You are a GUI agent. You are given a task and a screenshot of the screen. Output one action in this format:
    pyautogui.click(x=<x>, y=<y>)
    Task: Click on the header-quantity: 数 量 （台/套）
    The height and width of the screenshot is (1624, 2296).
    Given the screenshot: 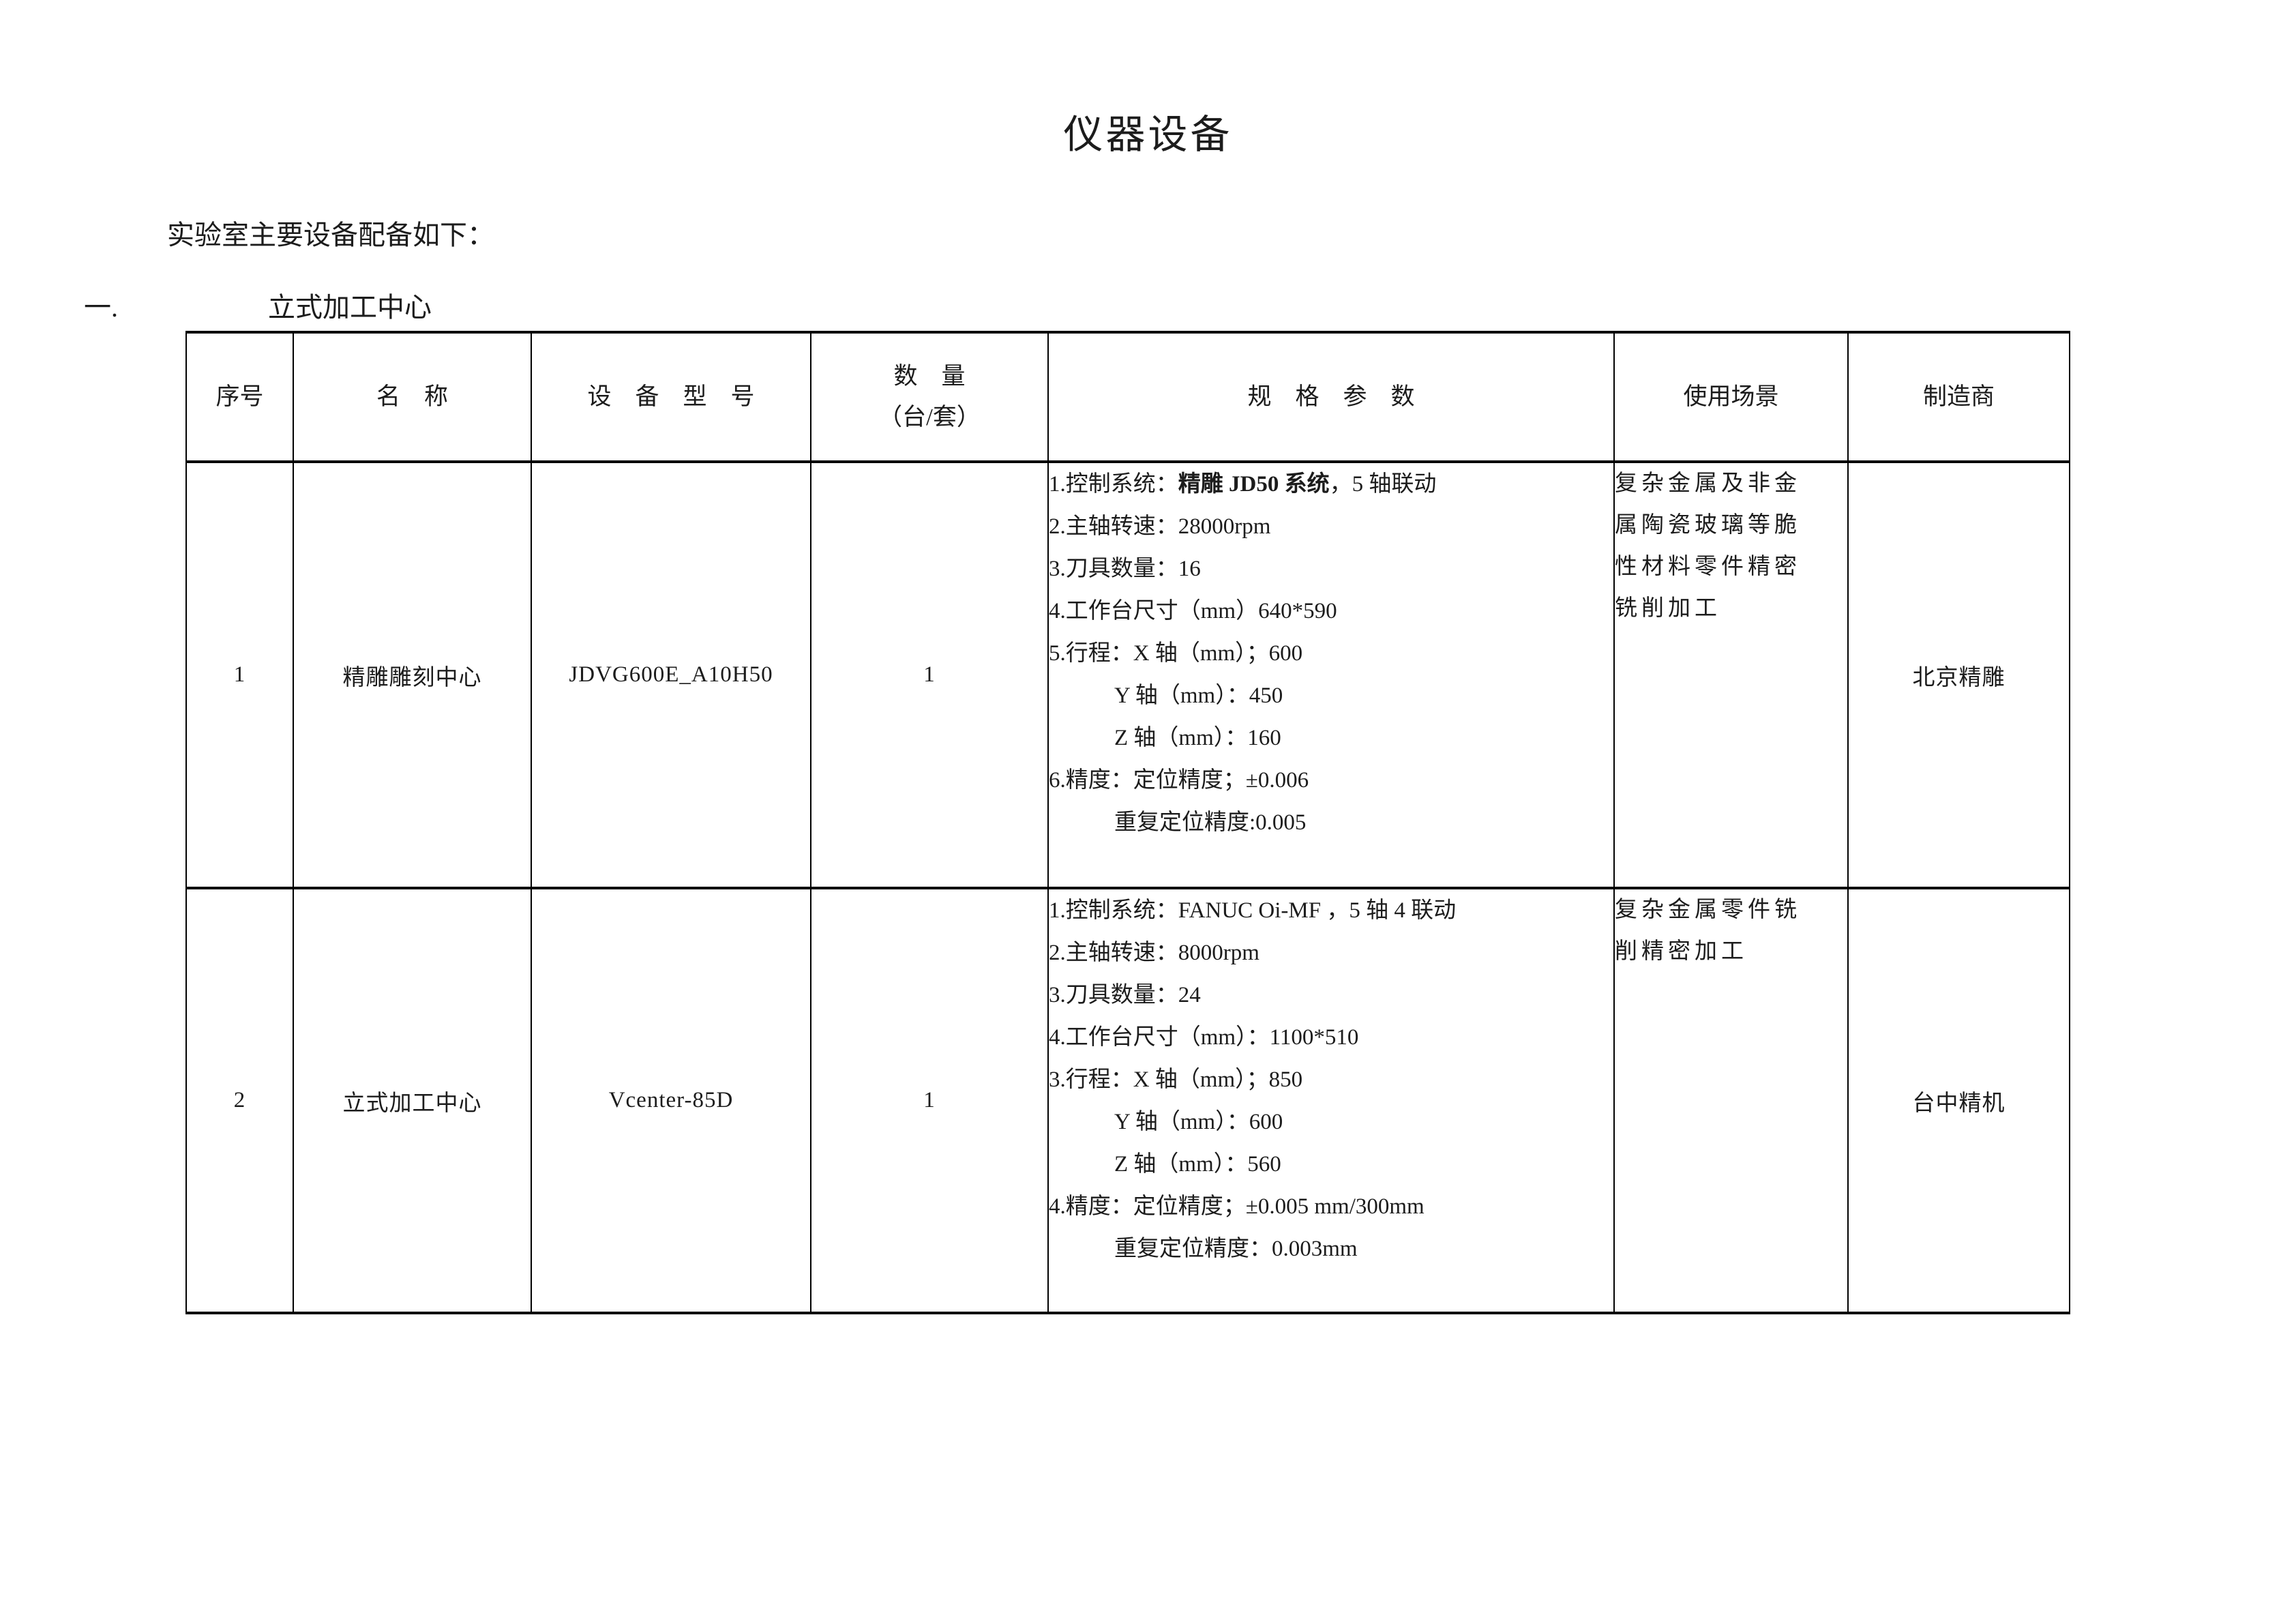 What is the action you would take?
    pyautogui.click(x=930, y=397)
    